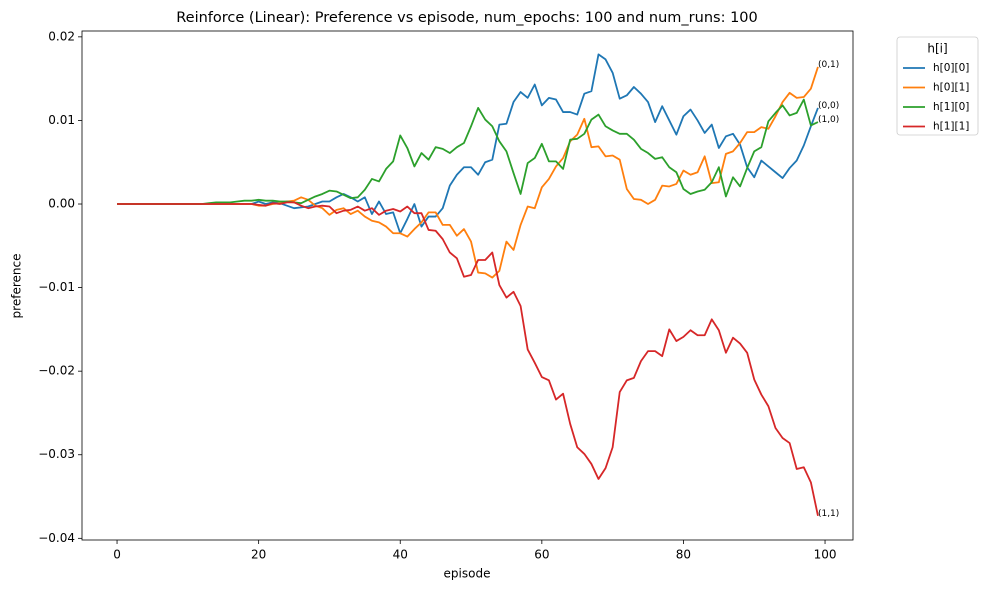 The height and width of the screenshot is (590, 990). Describe the element at coordinates (61, 36) in the screenshot. I see `y-tick-label: 0.02` at that location.